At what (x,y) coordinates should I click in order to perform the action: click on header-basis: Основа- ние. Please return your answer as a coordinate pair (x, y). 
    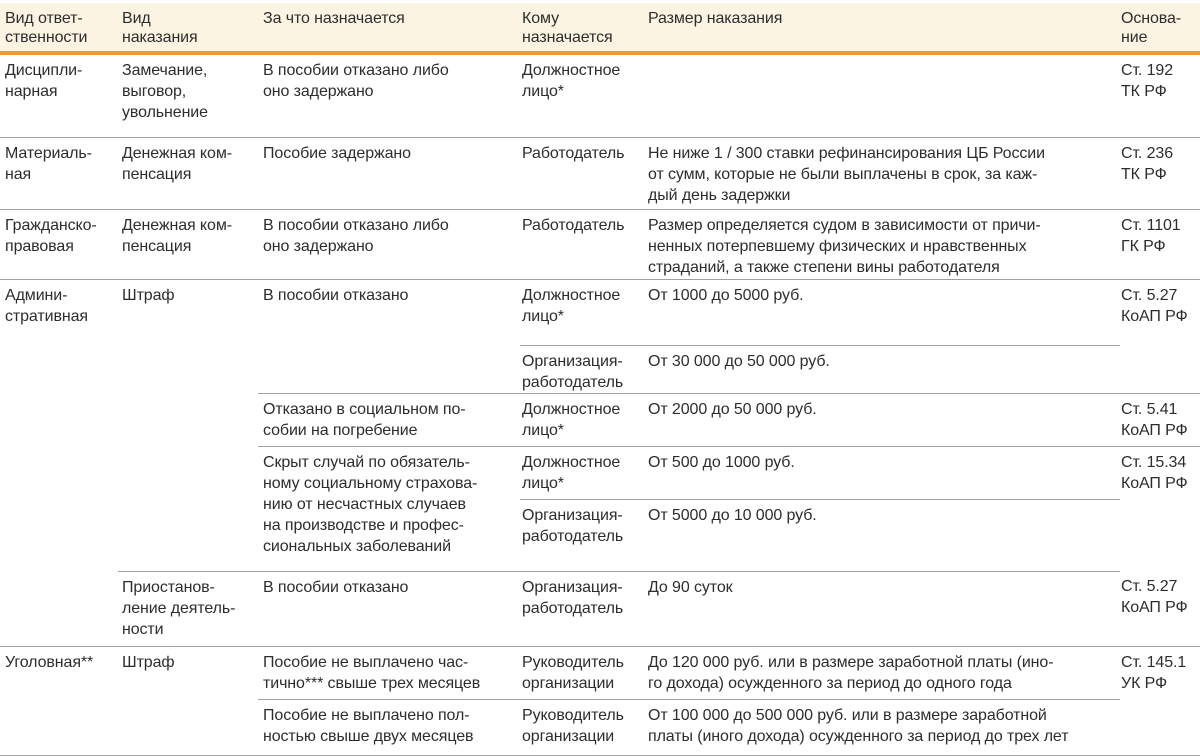
    Looking at the image, I should click on (1160, 29).